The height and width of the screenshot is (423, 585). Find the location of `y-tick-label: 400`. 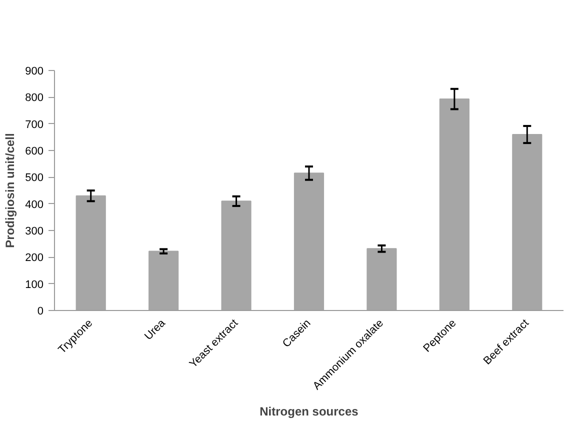

y-tick-label: 400 is located at coordinates (34, 204).